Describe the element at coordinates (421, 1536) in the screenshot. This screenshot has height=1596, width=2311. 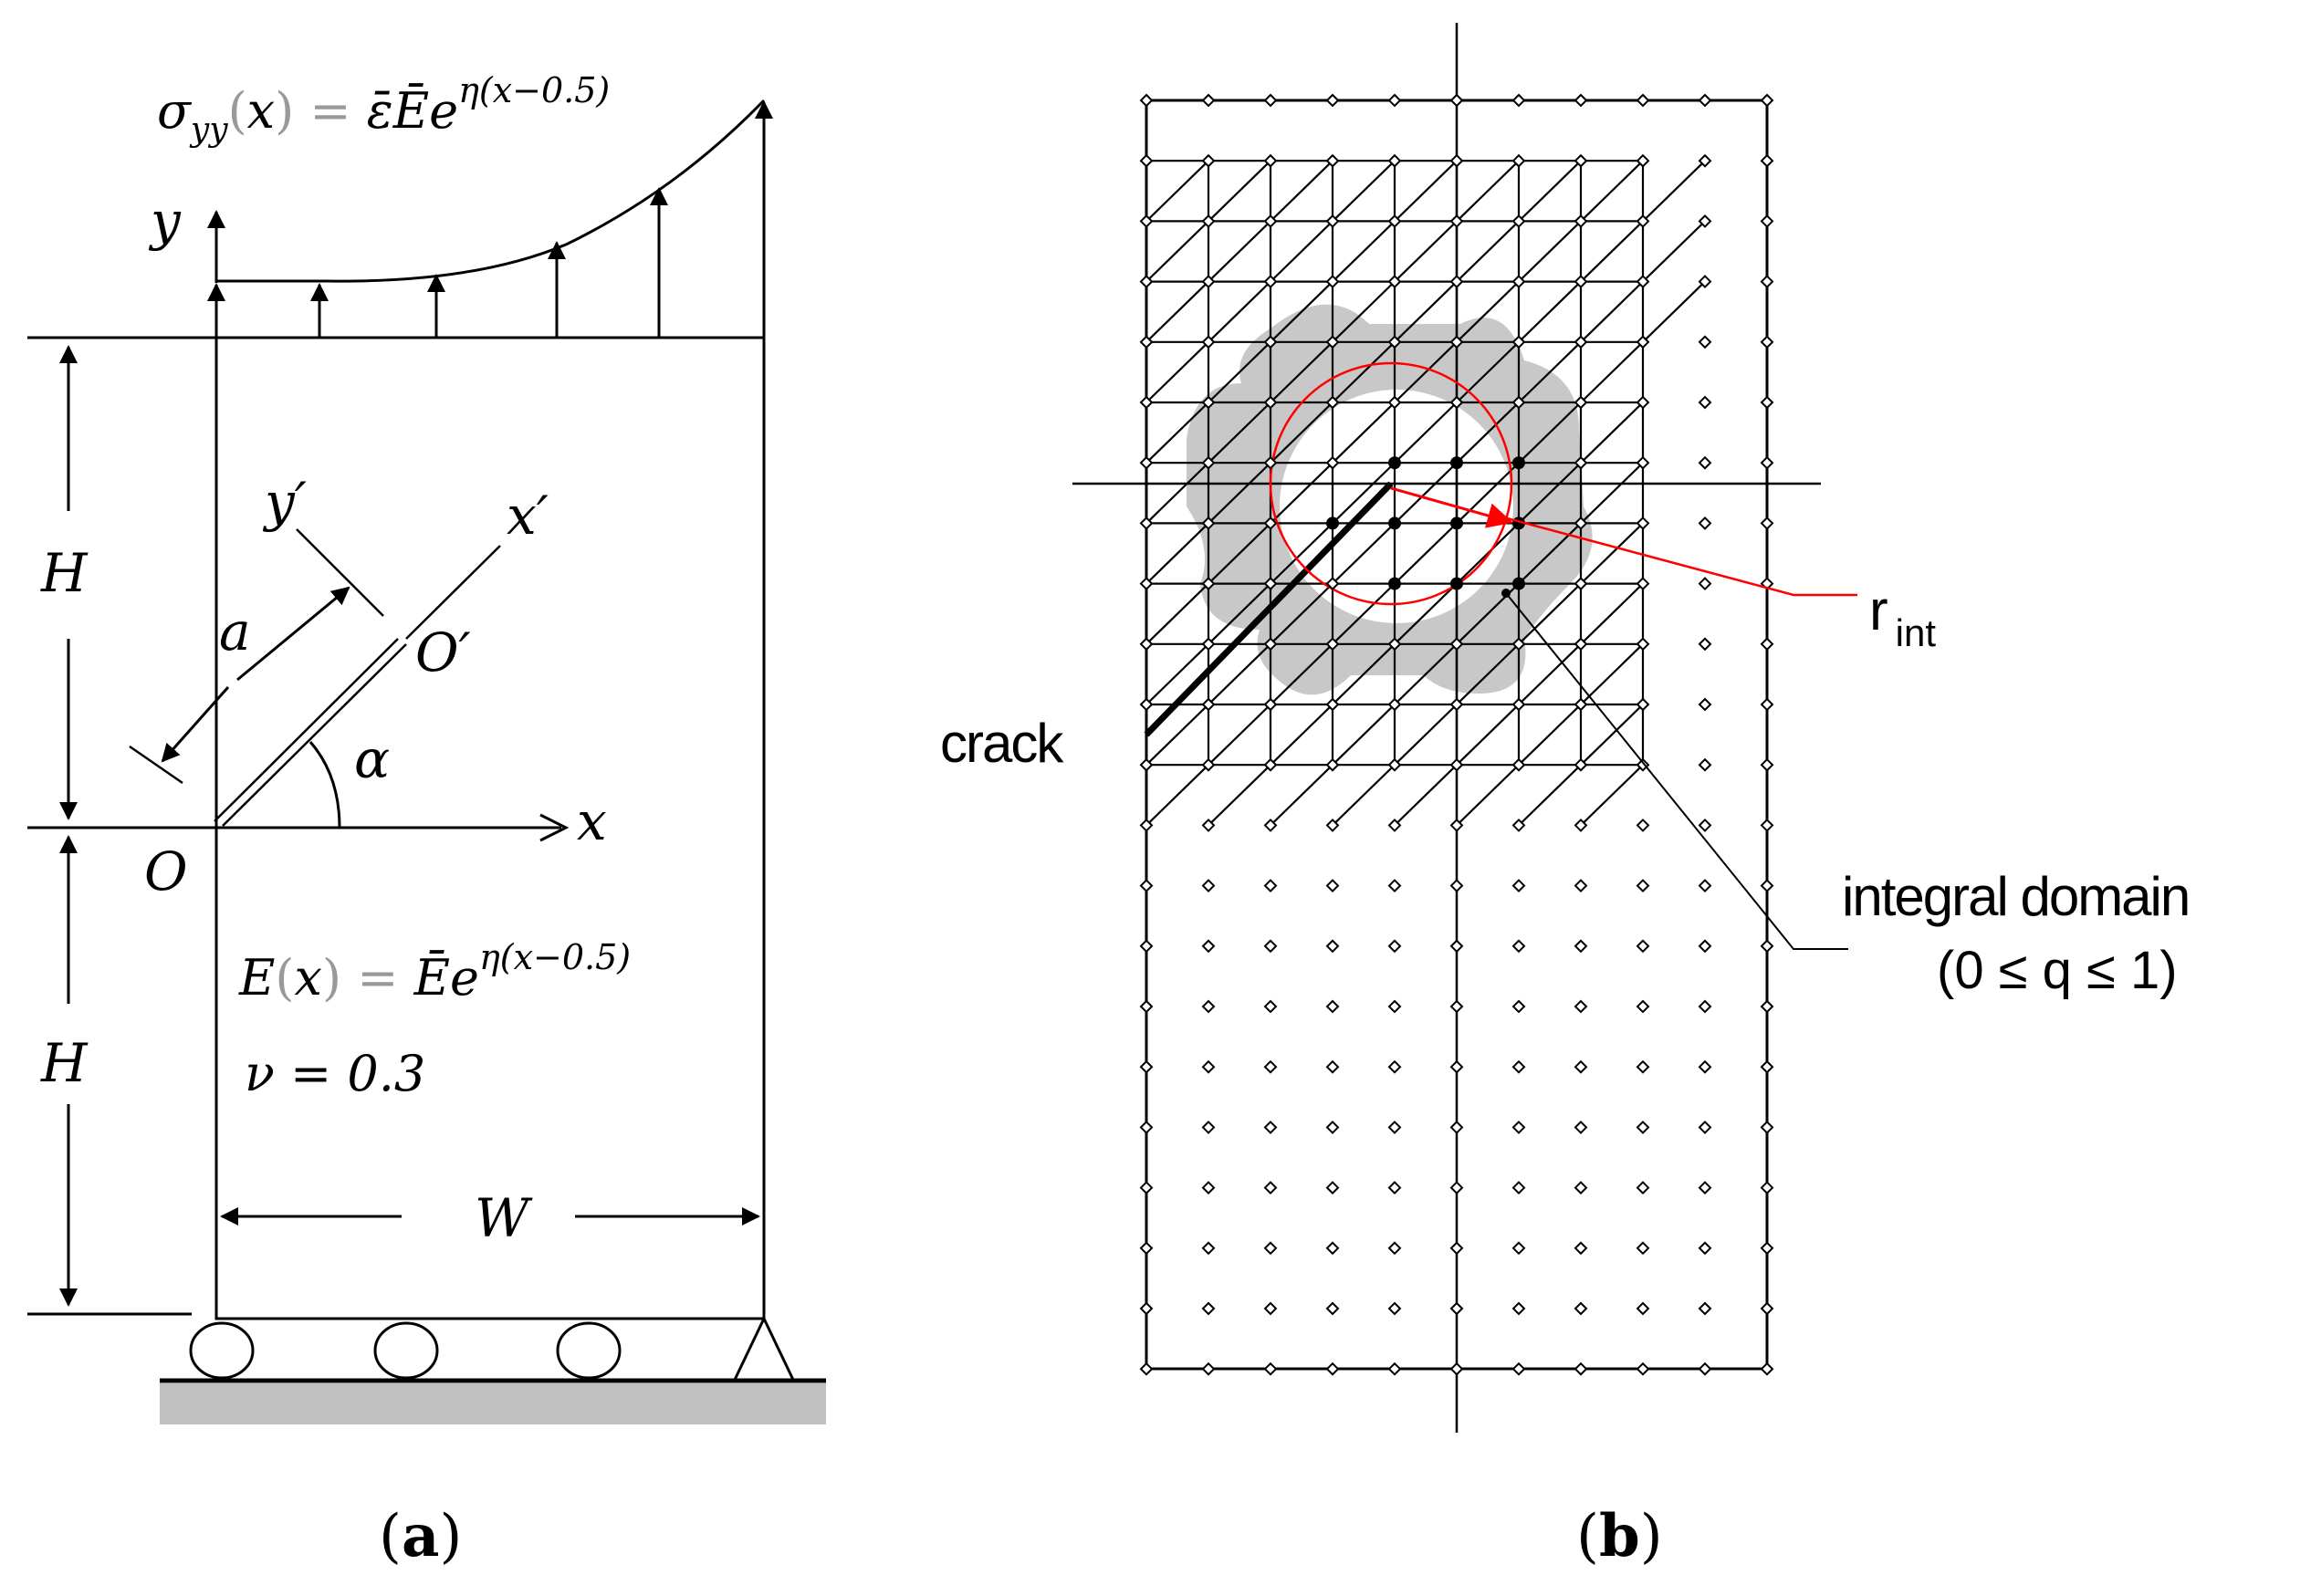
I see `caption-a: (a)` at that location.